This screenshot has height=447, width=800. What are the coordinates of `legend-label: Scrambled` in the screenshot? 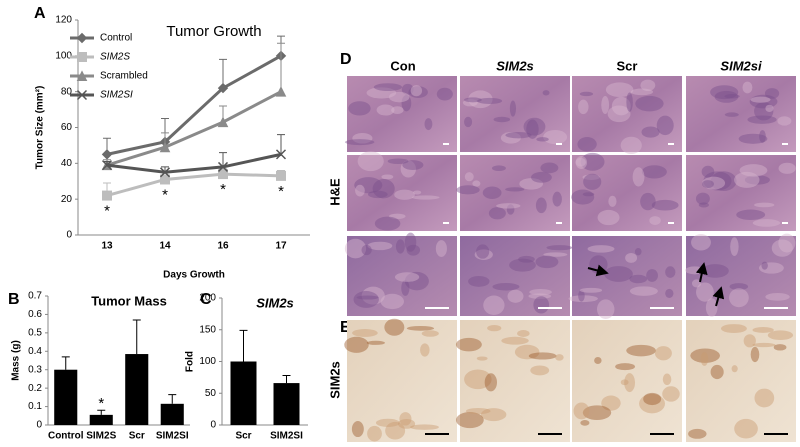 It's located at (124, 76).